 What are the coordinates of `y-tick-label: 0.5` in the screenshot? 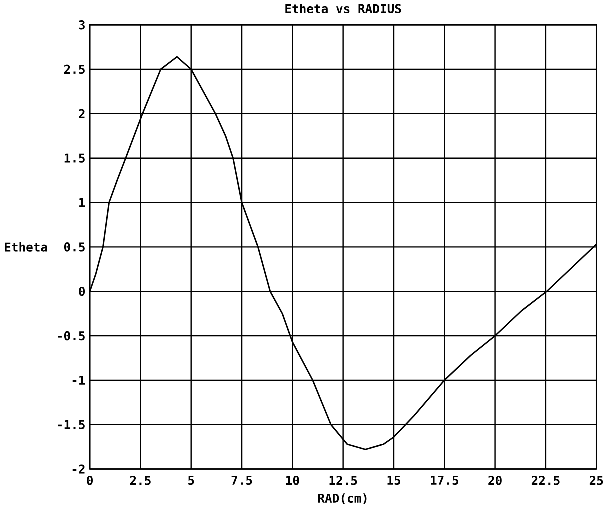 It's located at (74, 247).